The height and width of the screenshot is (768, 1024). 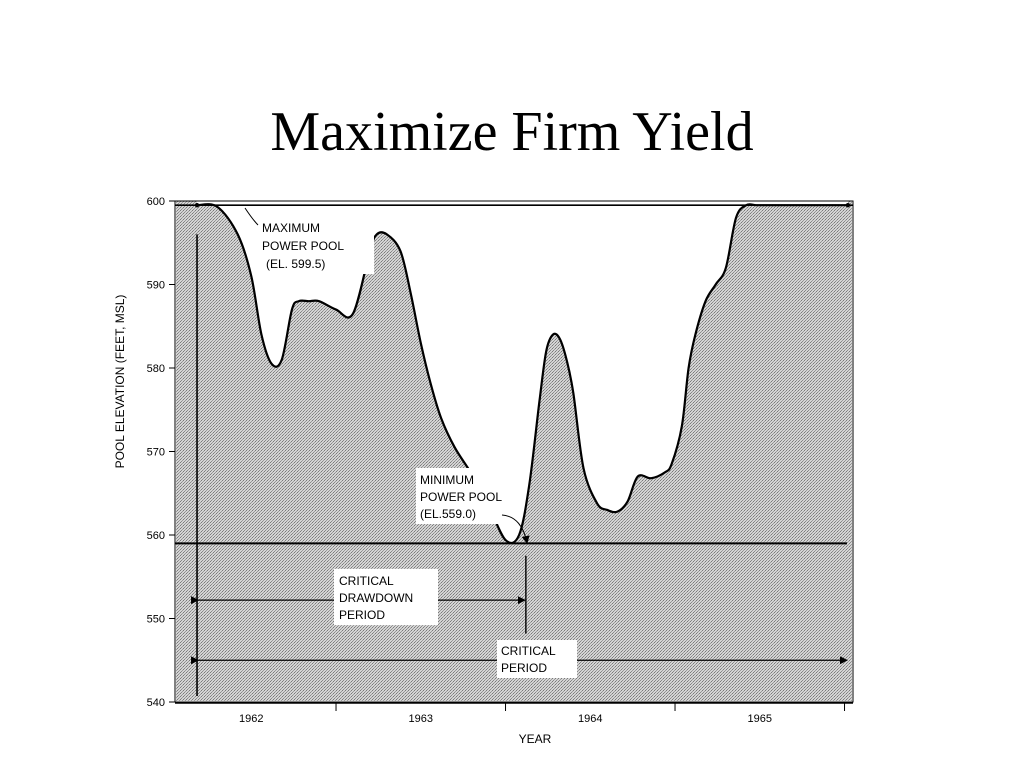 What do you see at coordinates (156, 369) in the screenshot?
I see `y-tick-label: 580` at bounding box center [156, 369].